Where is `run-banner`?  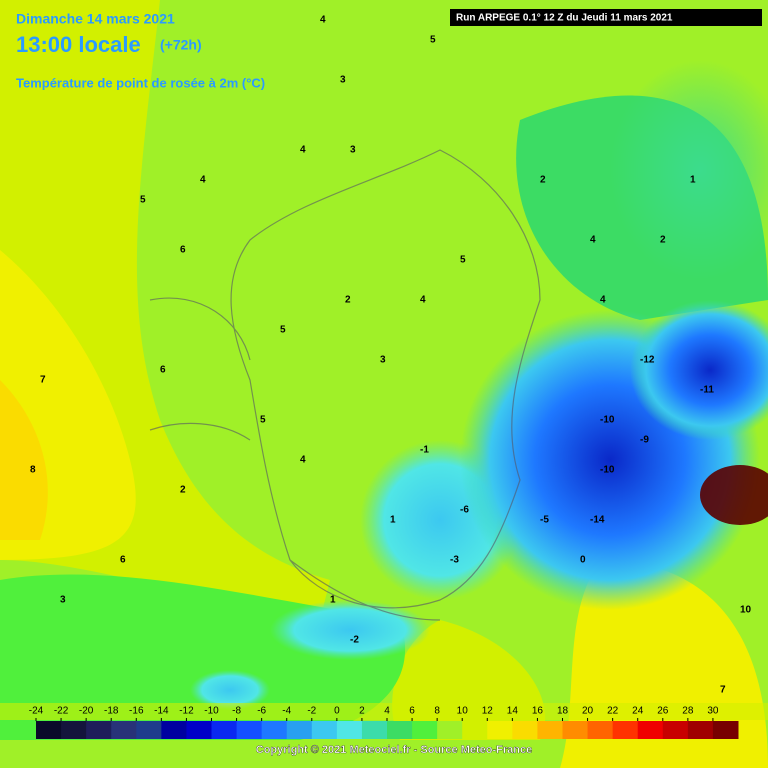
run-banner is located at coordinates (606, 17).